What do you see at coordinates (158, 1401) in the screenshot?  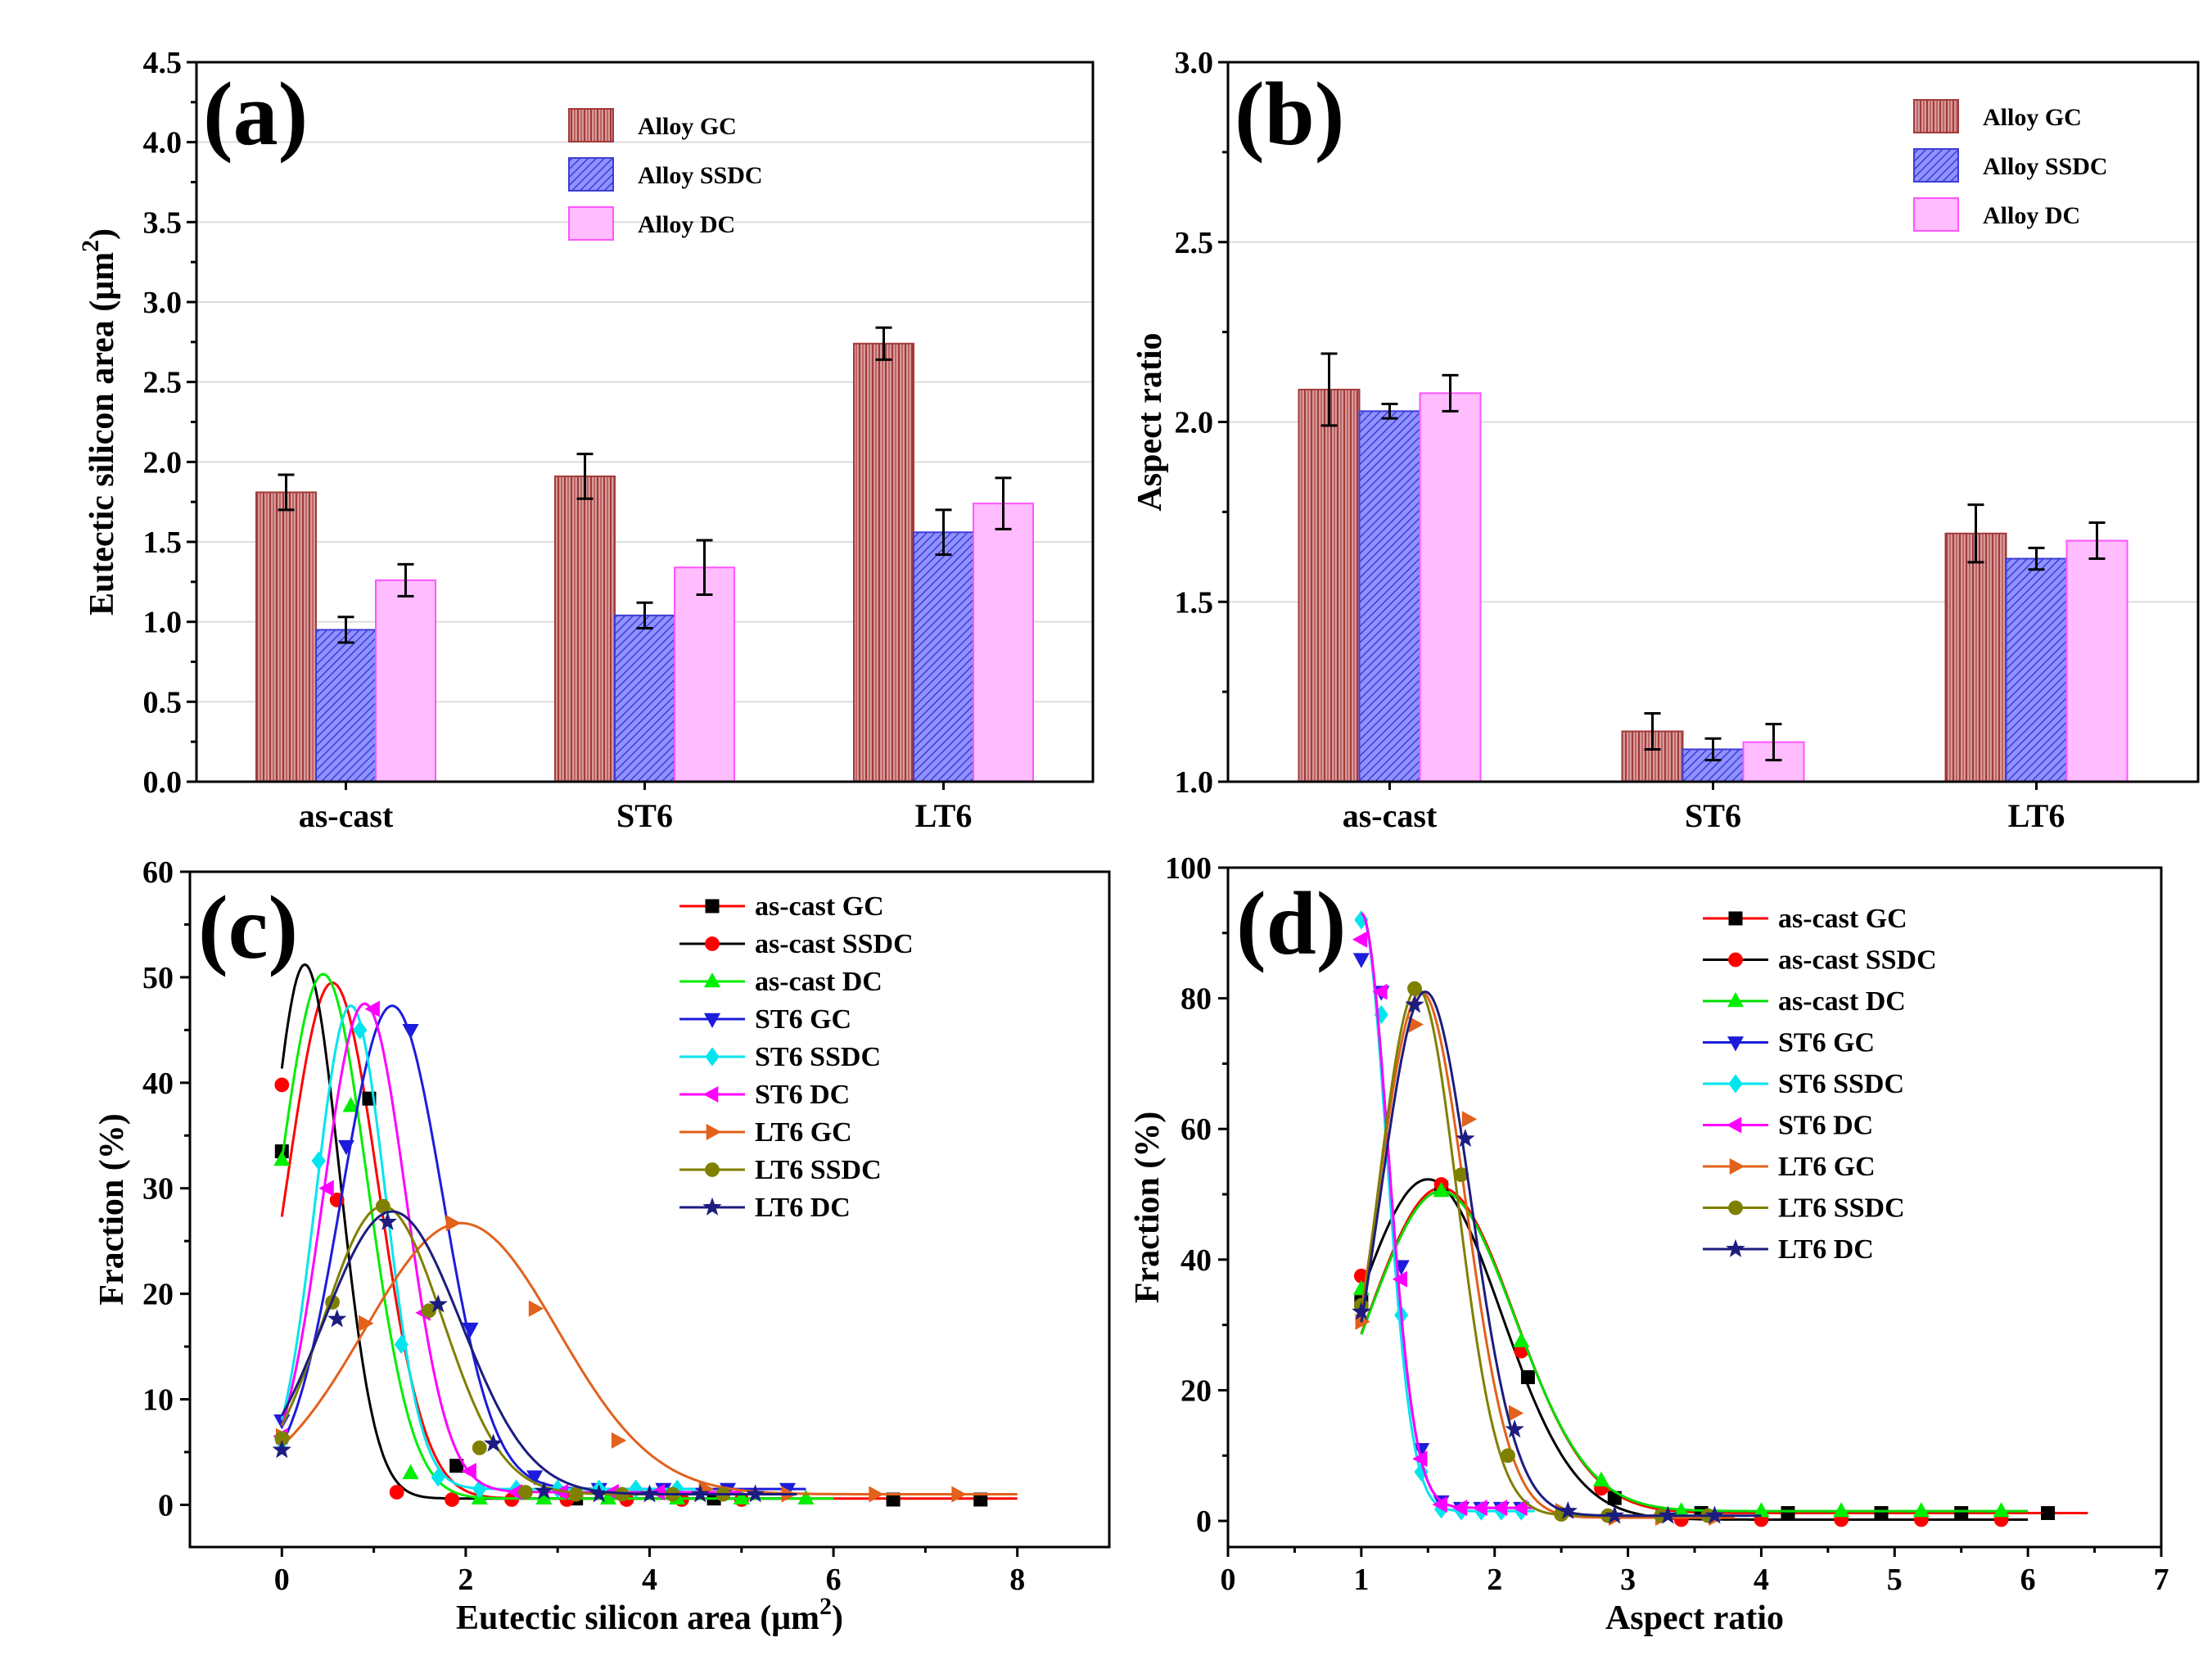 I see `y-tick-label: 10` at bounding box center [158, 1401].